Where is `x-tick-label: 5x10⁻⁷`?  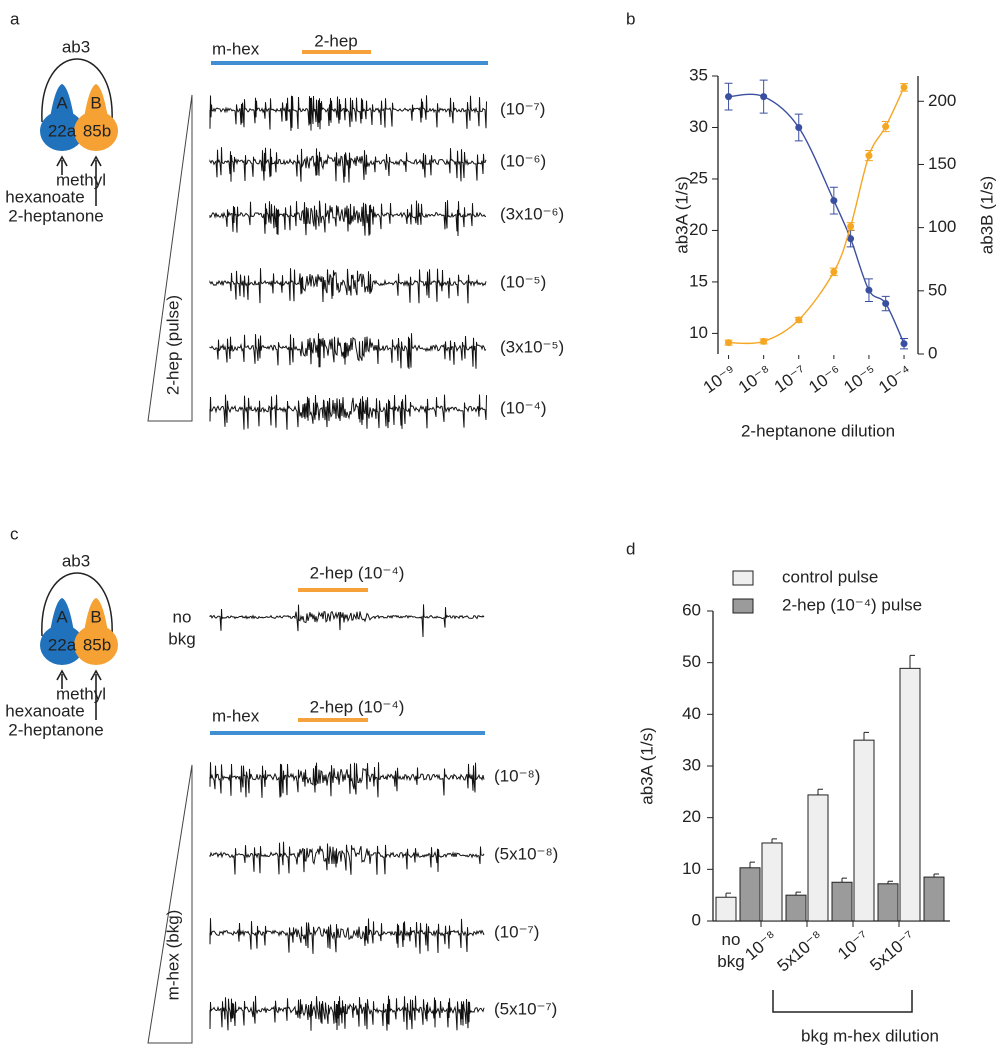
x-tick-label: 5x10⁻⁷ is located at coordinates (892, 951).